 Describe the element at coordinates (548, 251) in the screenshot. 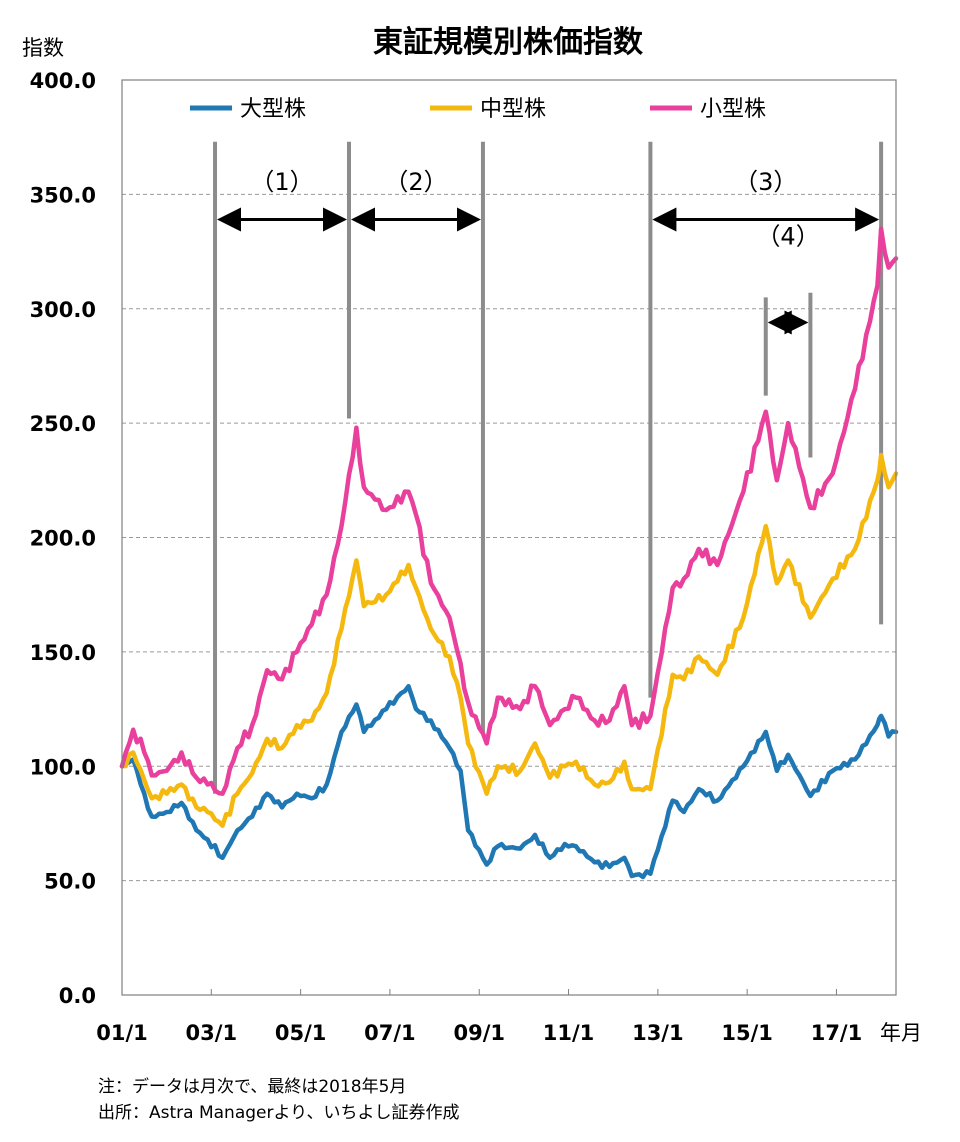

I see `annotation-layer: （1） （2） （3） （4）` at that location.